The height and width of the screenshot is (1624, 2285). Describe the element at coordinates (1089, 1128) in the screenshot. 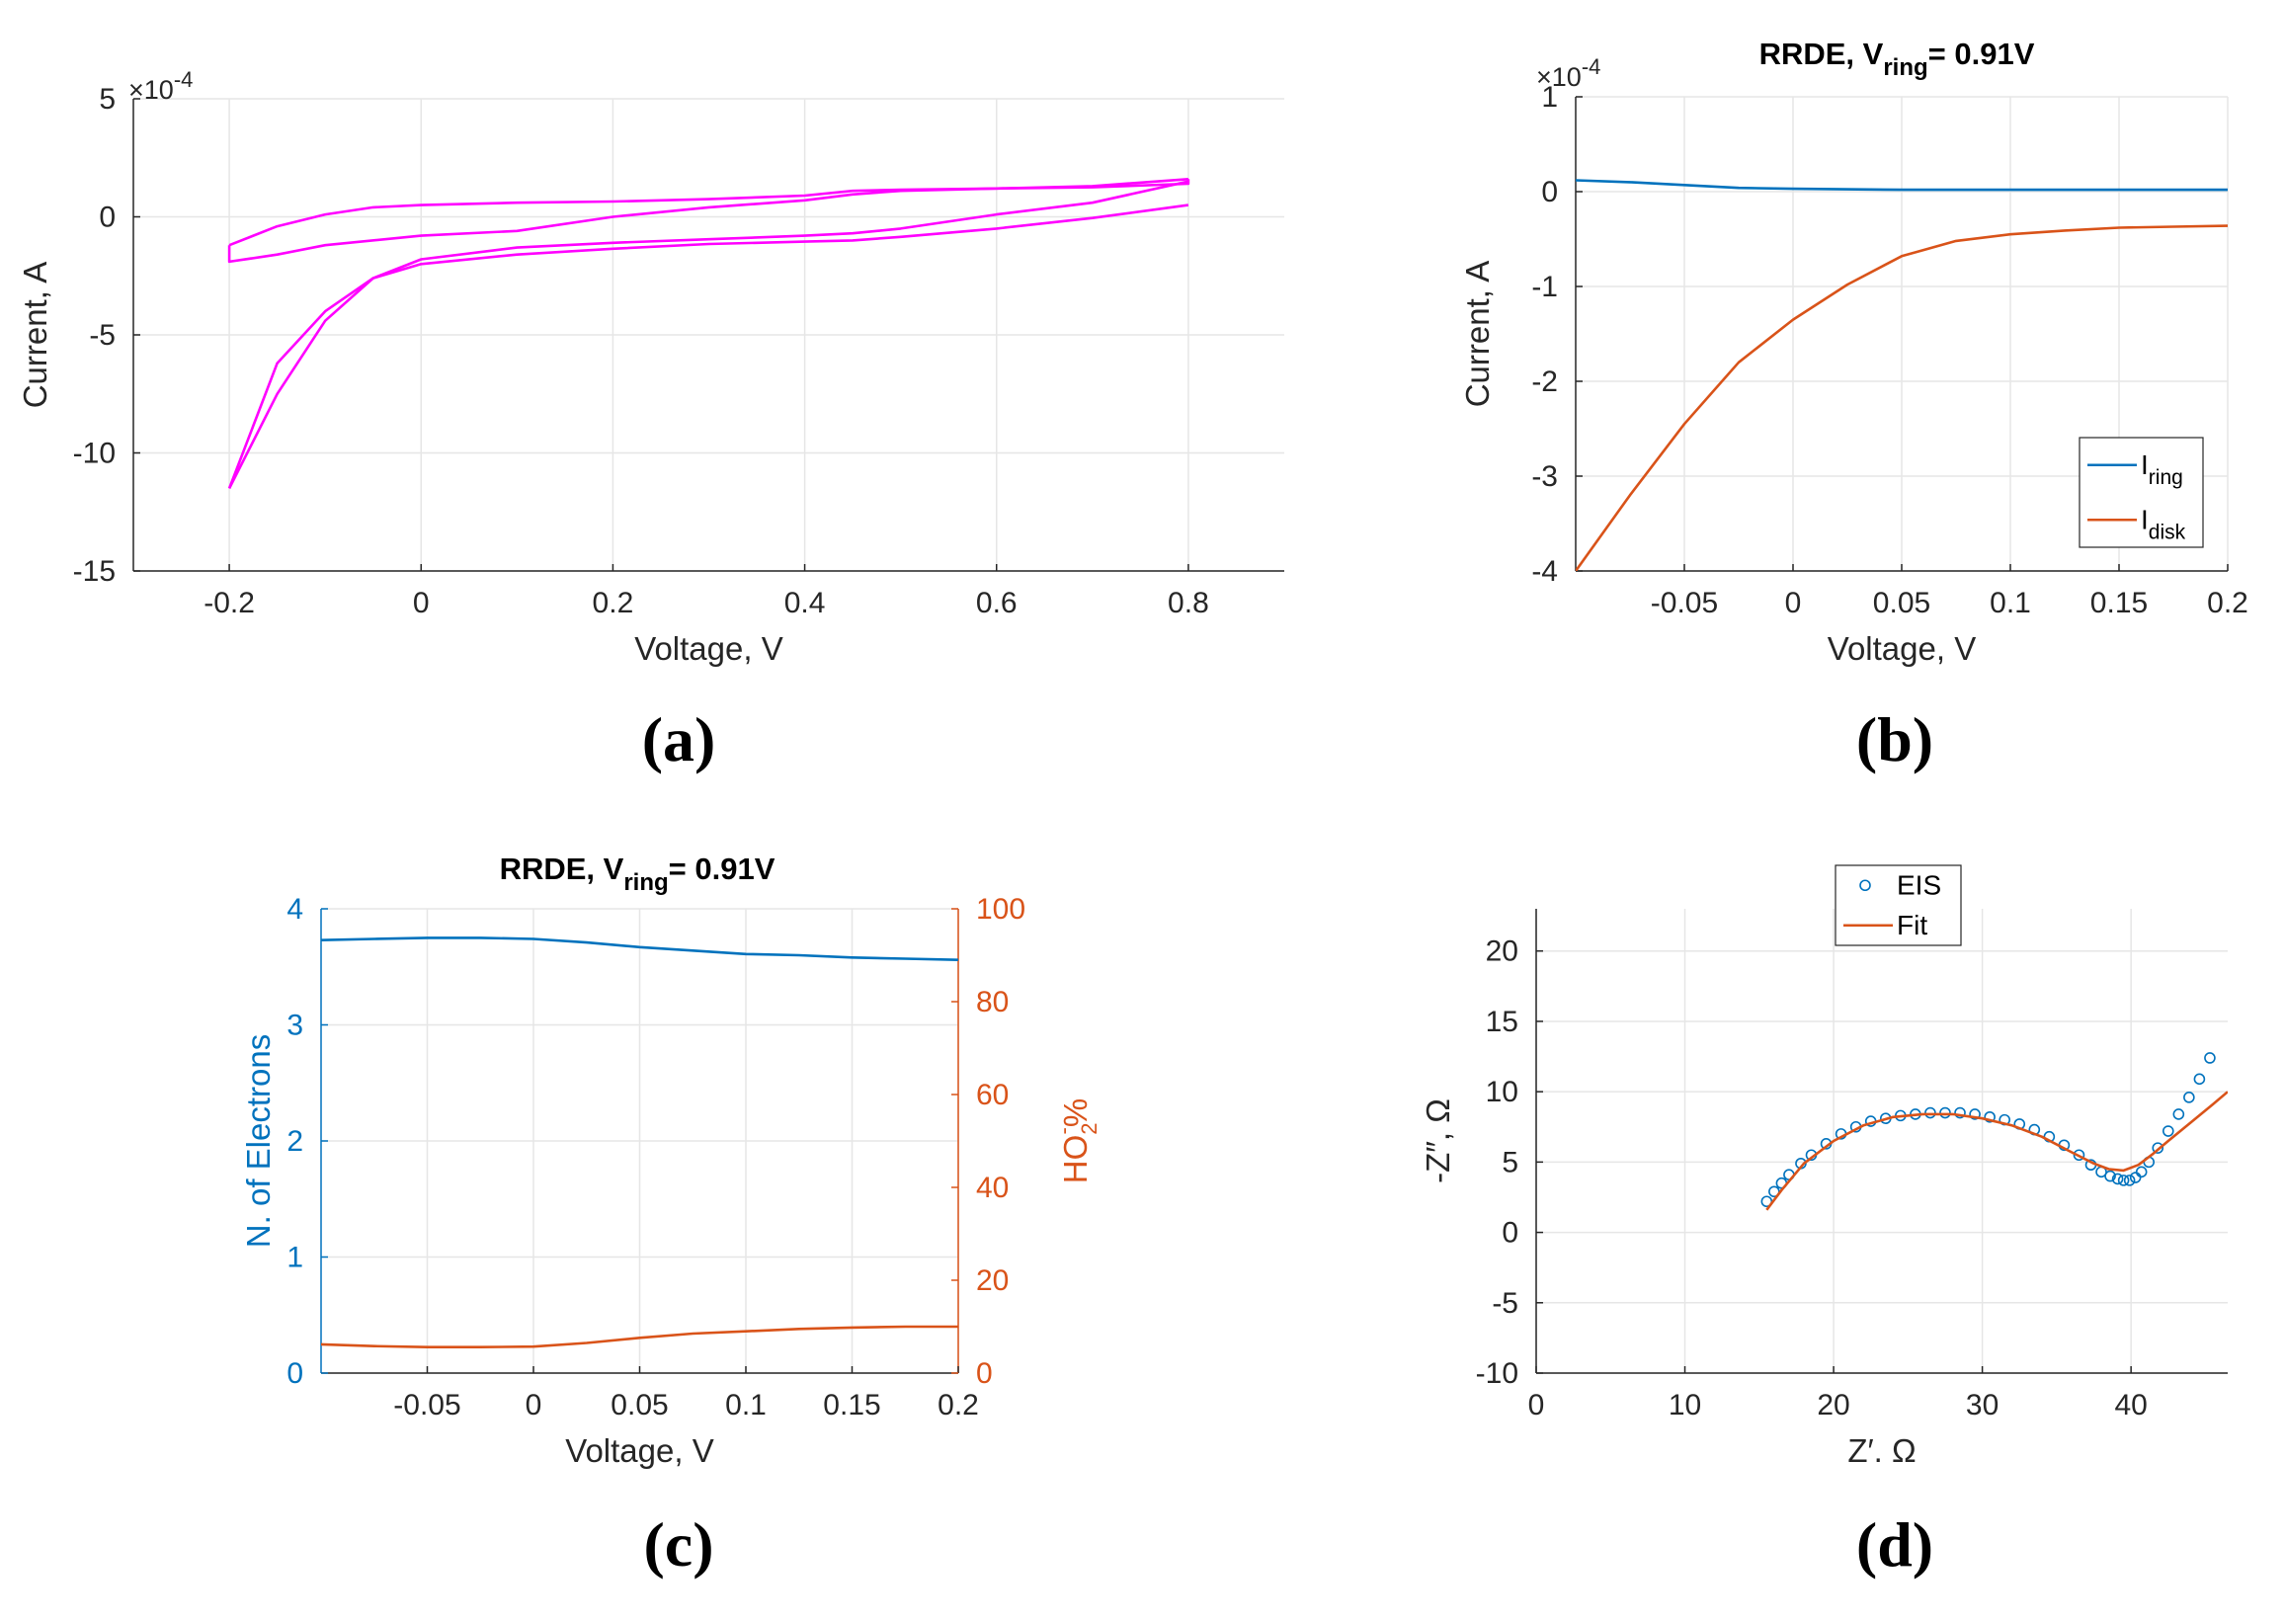

I see `panel-c-ylabel-right-sub: 2` at that location.